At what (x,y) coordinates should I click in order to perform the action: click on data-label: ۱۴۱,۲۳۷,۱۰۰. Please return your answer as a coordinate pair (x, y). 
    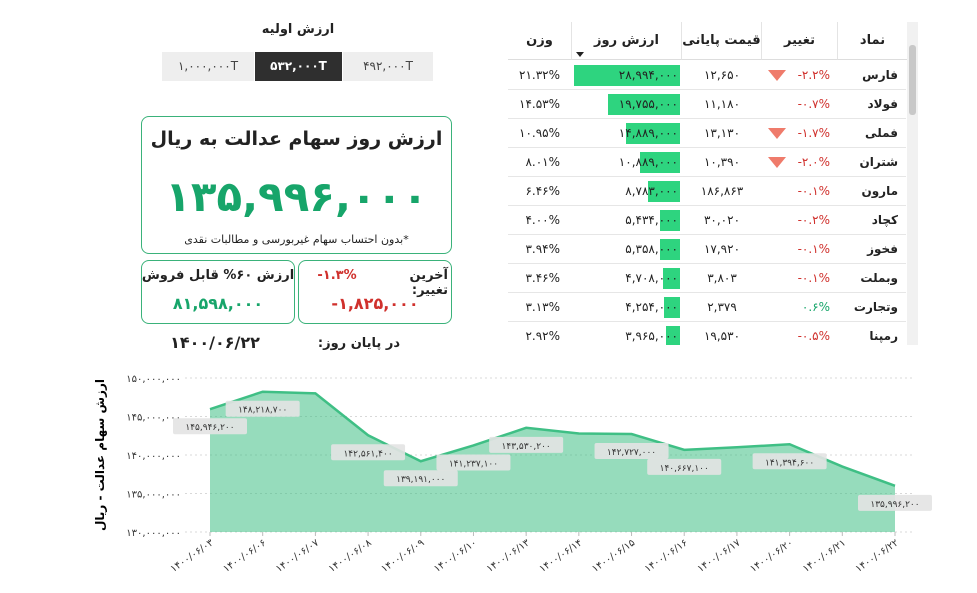
    Looking at the image, I should click on (473, 464).